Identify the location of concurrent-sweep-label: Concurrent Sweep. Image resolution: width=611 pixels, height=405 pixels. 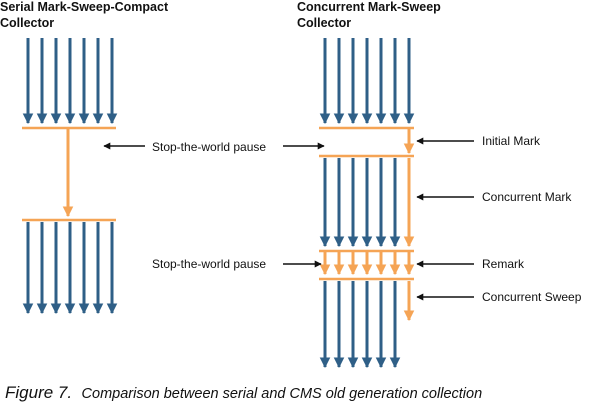
(532, 297).